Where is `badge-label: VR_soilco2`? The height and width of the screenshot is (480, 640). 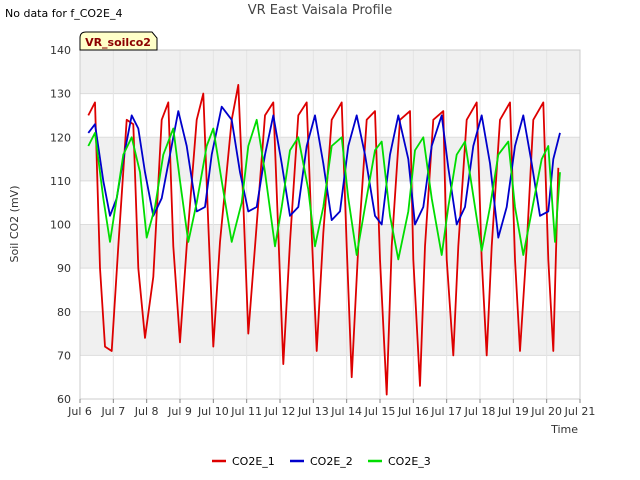
badge-label: VR_soilco2 is located at coordinates (118, 42).